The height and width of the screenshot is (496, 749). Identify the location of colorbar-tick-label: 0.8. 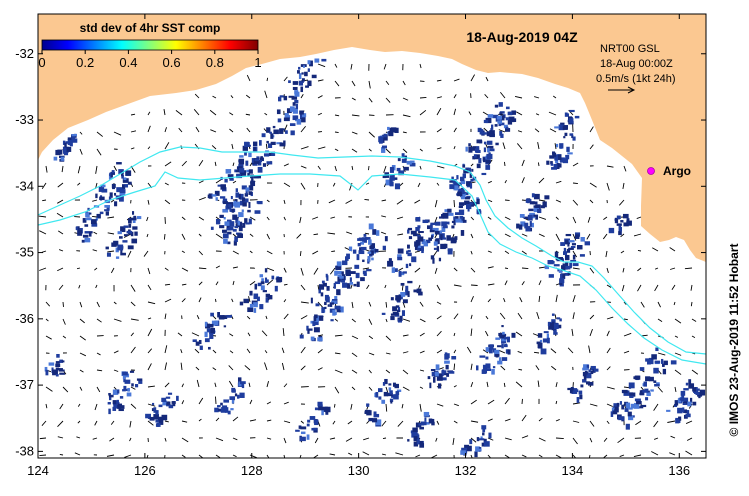
(215, 62).